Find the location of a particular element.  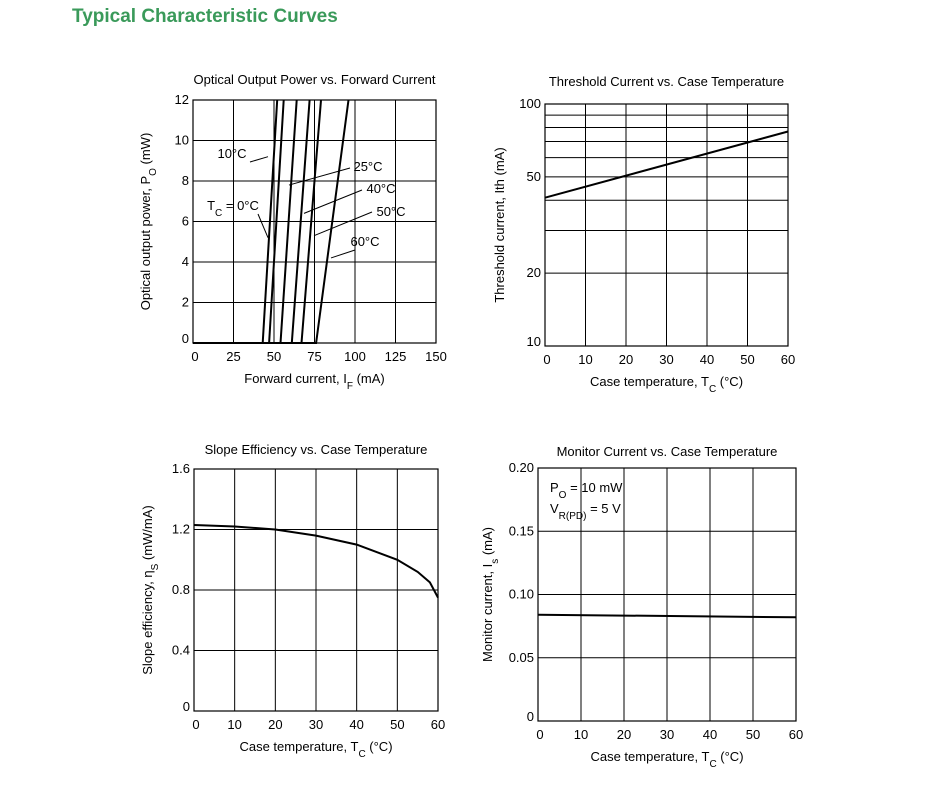

chart-ith-tc-ylabel: Threshold current, Ith (mA) is located at coordinates (499, 224).